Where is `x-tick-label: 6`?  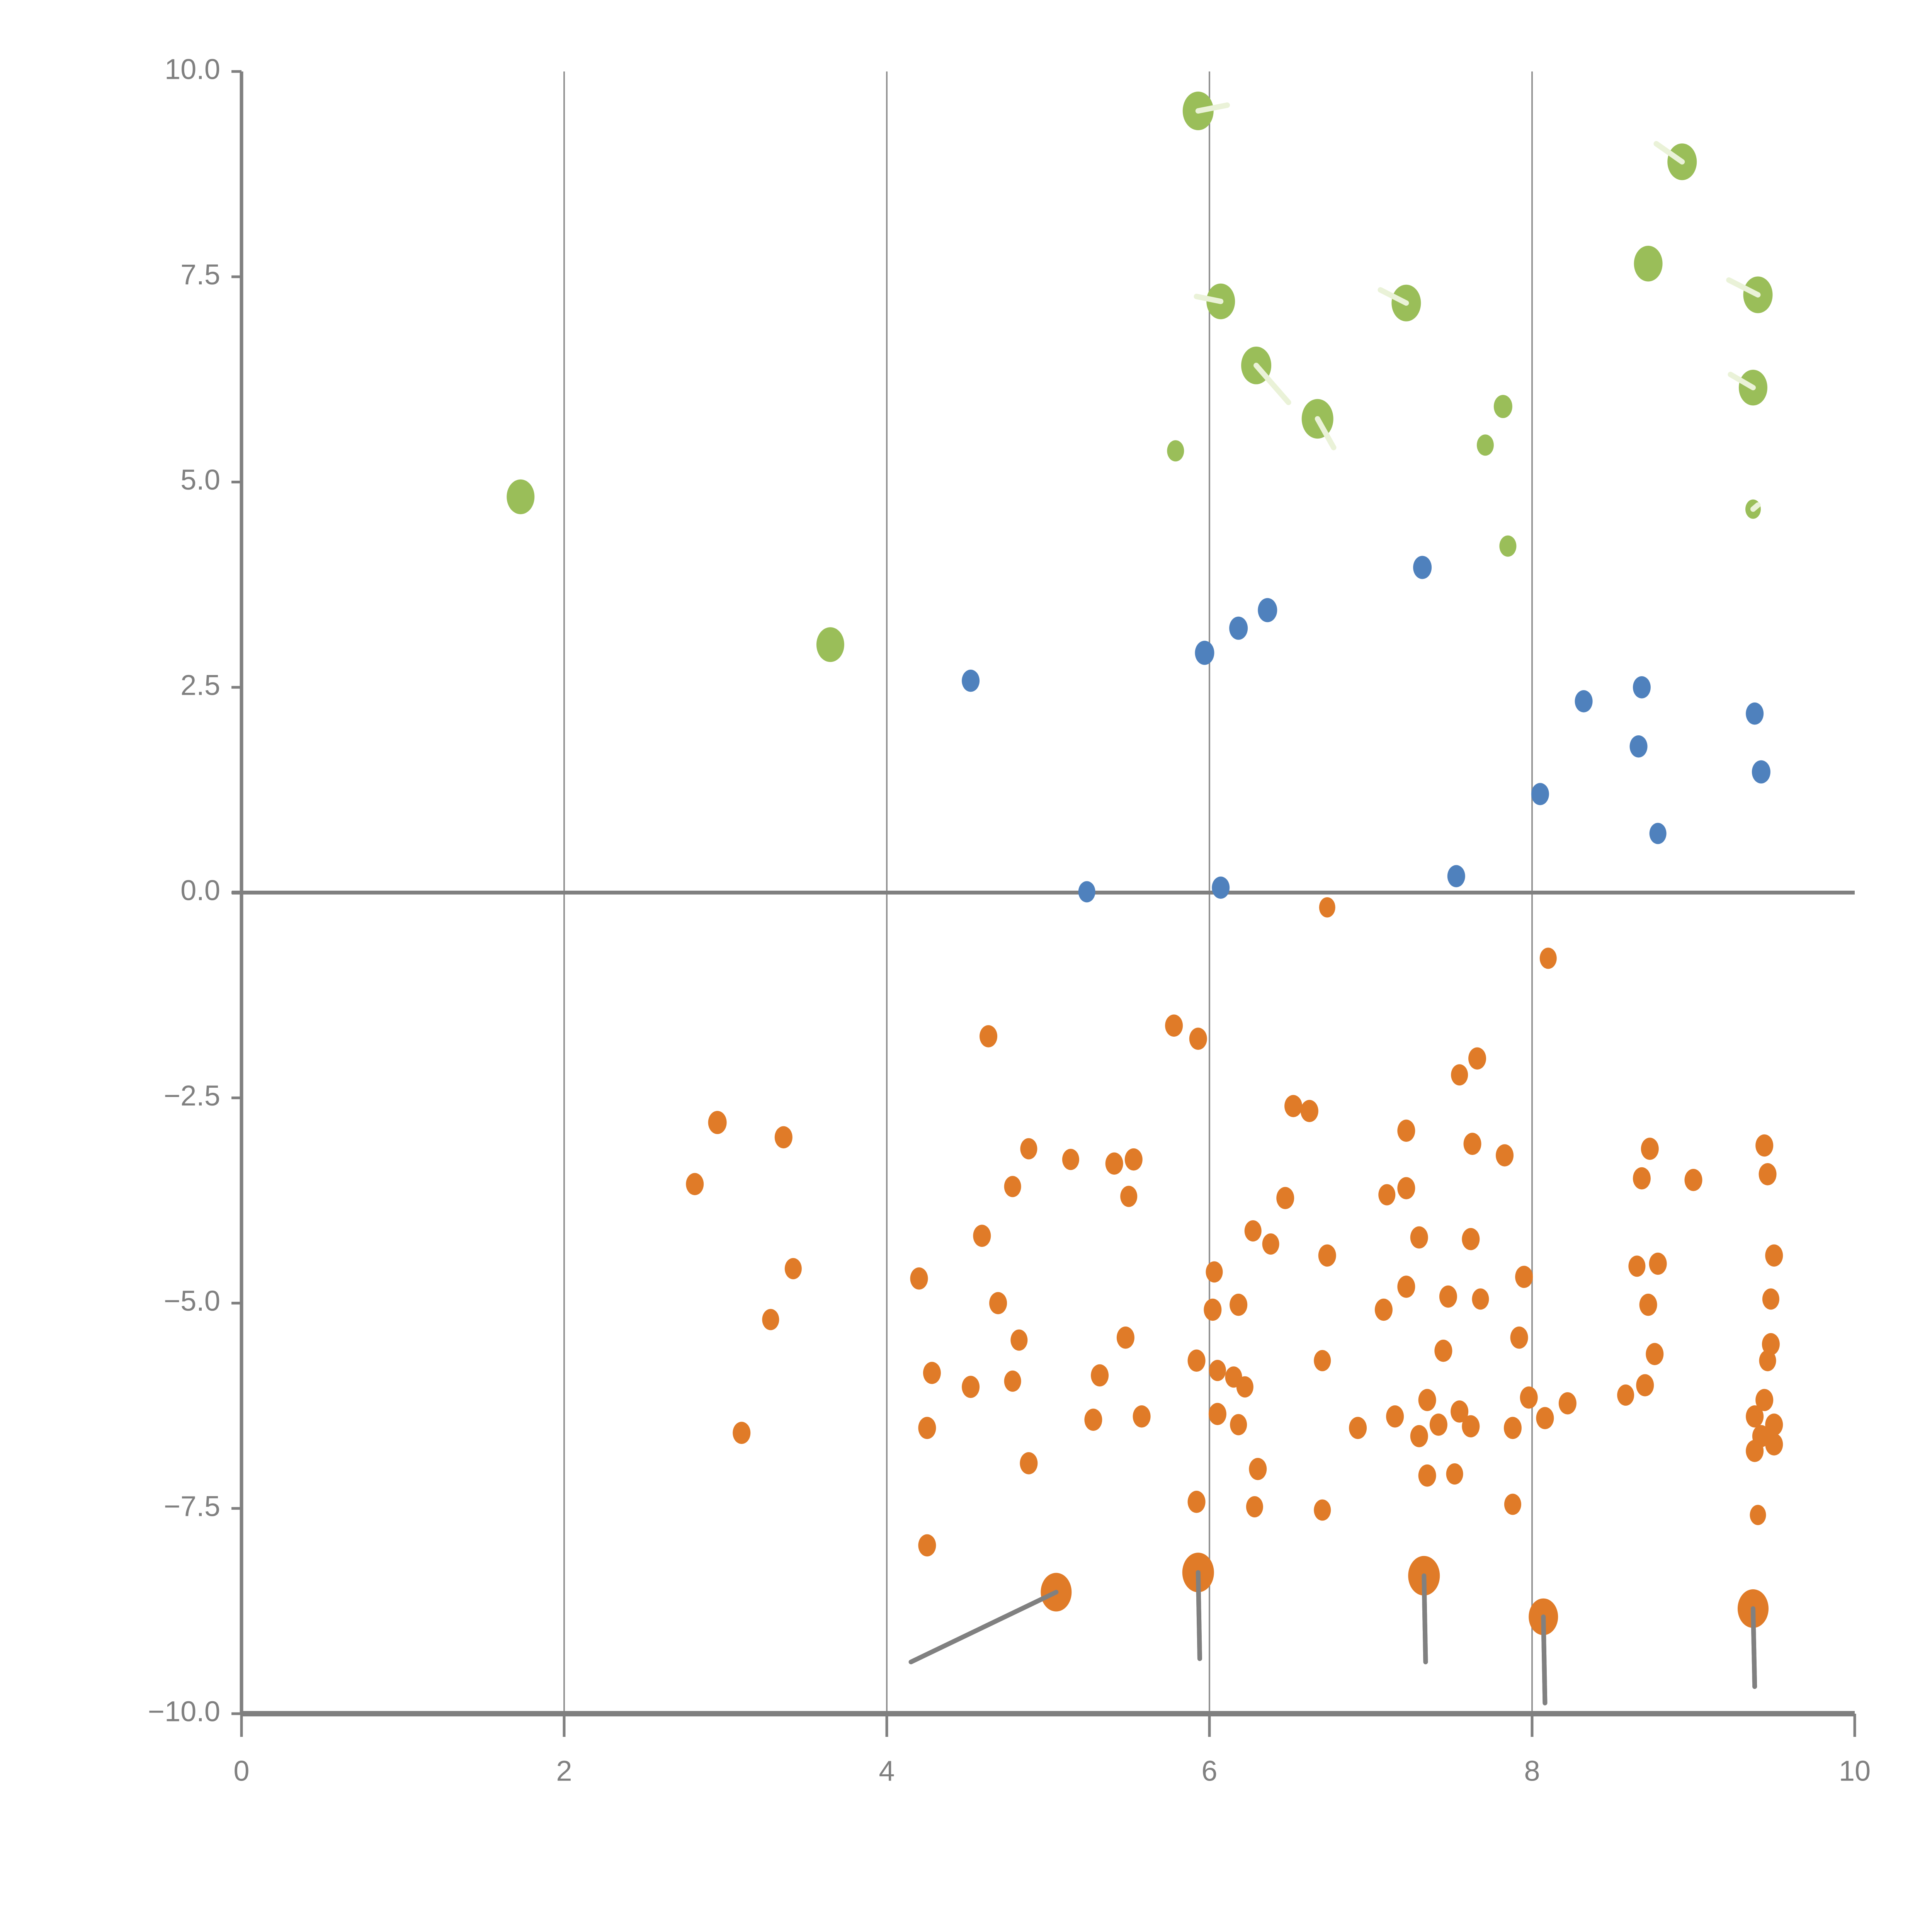 x-tick-label: 6 is located at coordinates (1209, 1771).